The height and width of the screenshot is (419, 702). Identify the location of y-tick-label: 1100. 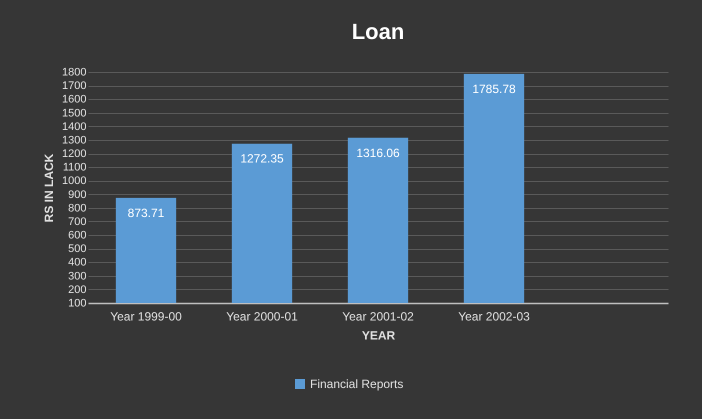
(74, 168).